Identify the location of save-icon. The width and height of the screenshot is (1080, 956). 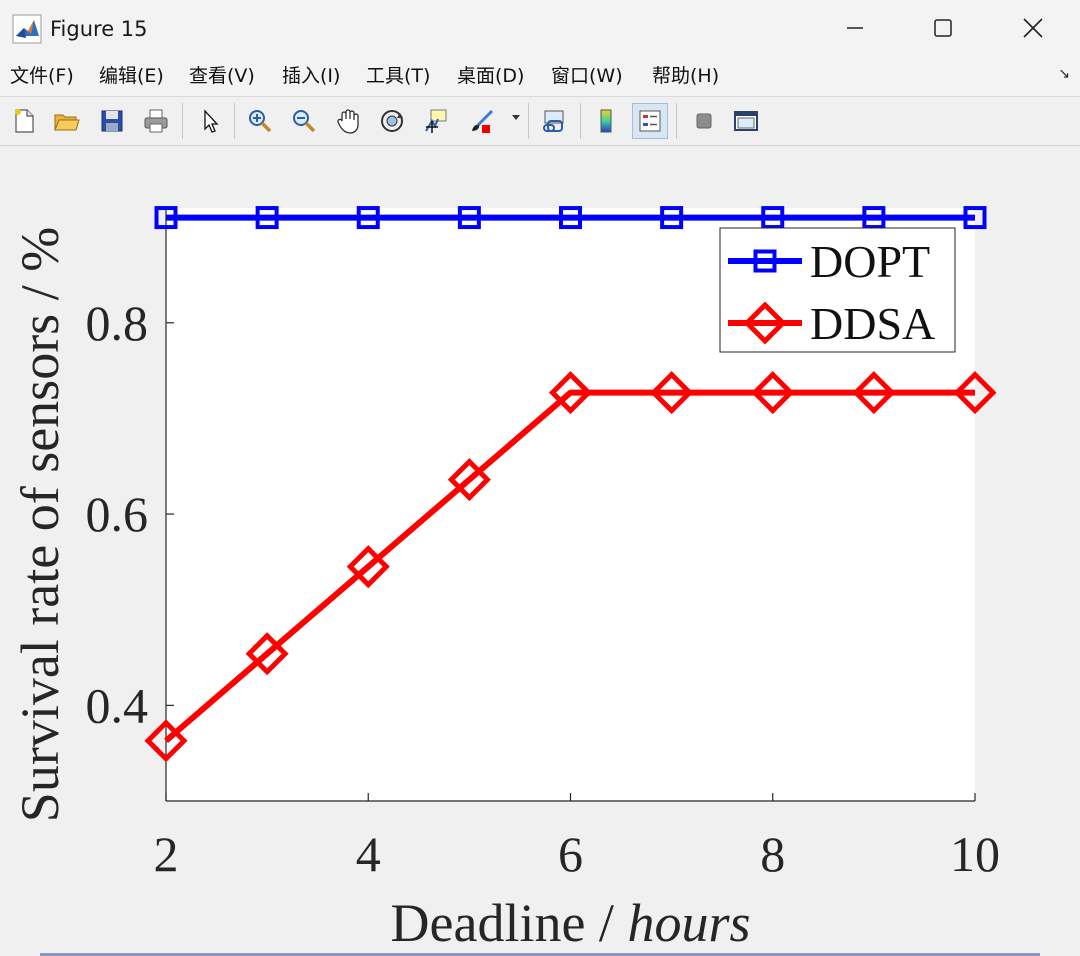
(112, 121).